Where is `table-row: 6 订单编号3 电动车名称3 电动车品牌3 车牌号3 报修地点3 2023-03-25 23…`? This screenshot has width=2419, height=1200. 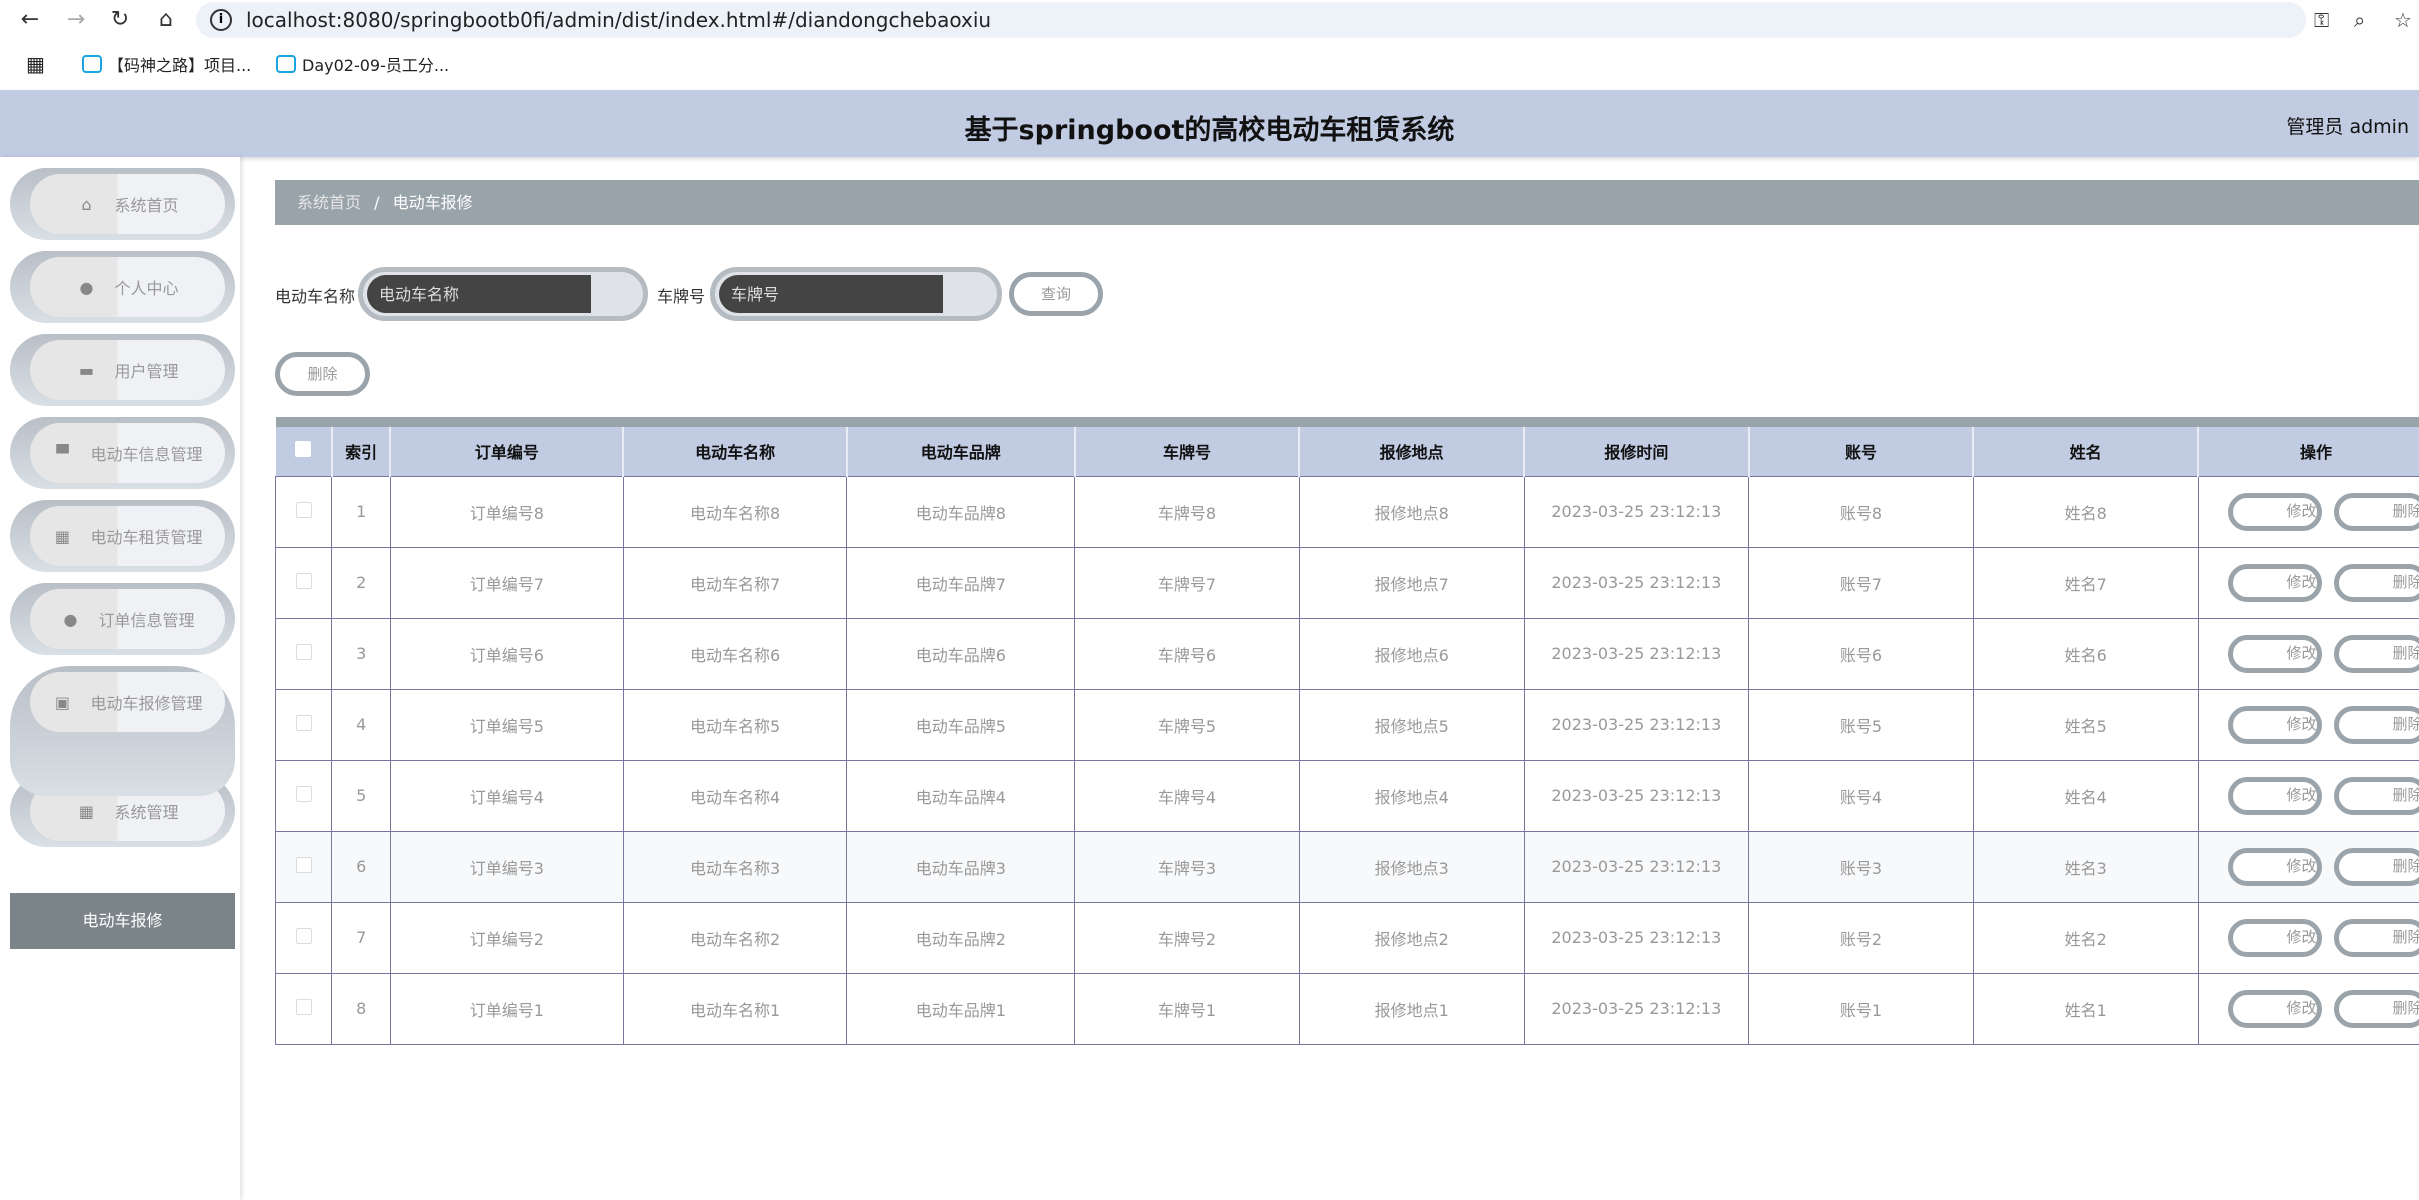 table-row: 6 订单编号3 电动车名称3 电动车品牌3 车牌号3 报修地点3 2023-03-25 23… is located at coordinates (1346, 866).